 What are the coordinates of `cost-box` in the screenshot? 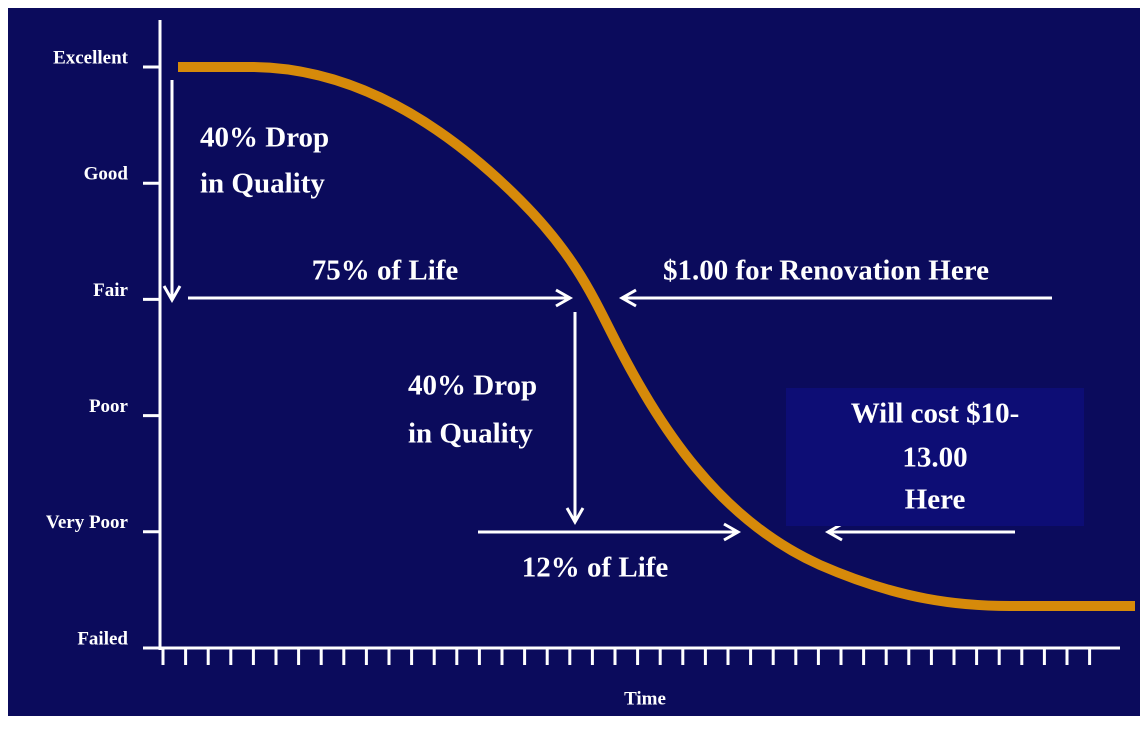 It's located at (935, 457).